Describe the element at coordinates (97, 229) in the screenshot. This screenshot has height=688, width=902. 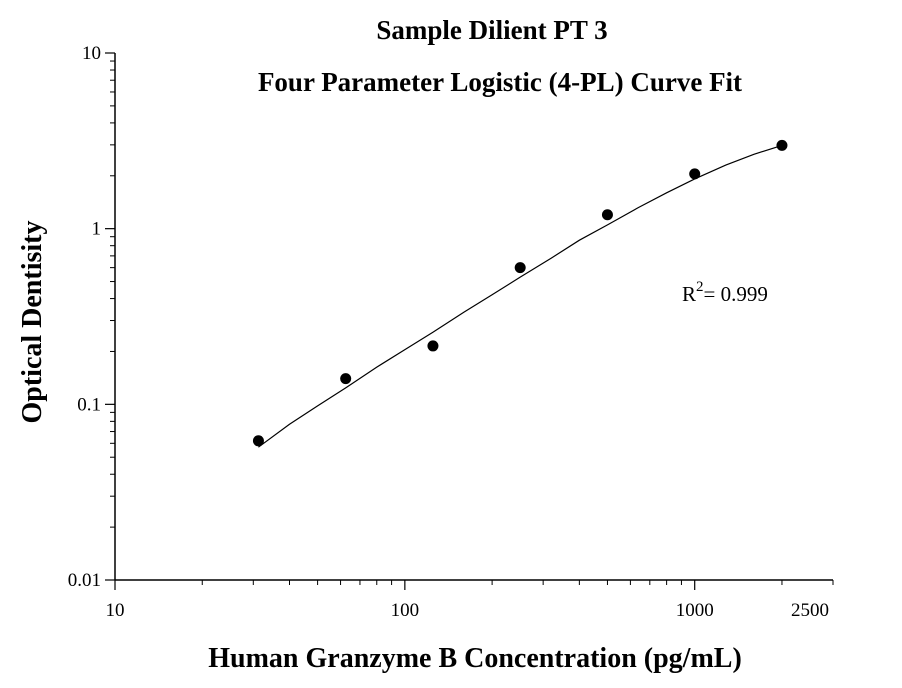
I see `y-tick-label: 1` at that location.